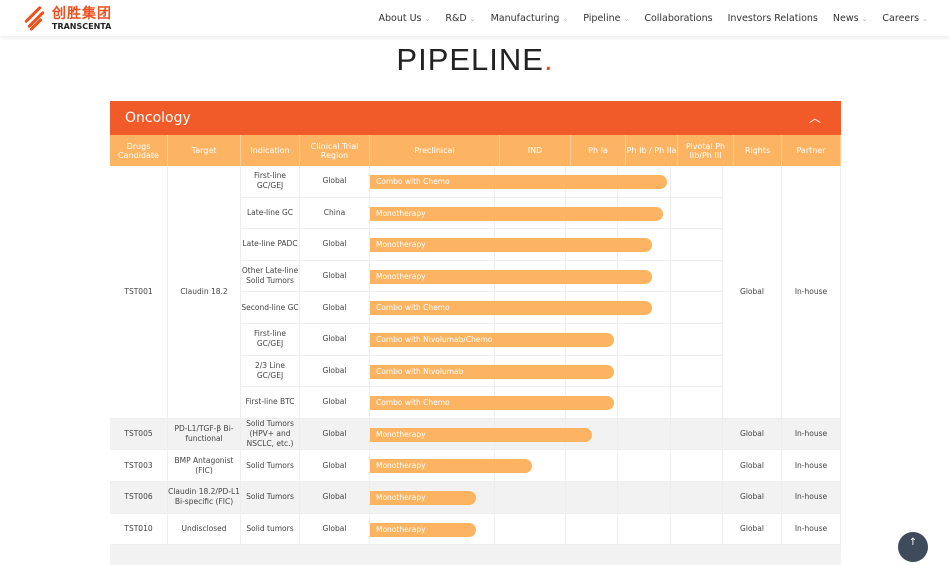 The width and height of the screenshot is (950, 565). Describe the element at coordinates (270, 434) in the screenshot. I see `indication: Solid Tumors (HPV+ and NSCLC, etc.)` at that location.